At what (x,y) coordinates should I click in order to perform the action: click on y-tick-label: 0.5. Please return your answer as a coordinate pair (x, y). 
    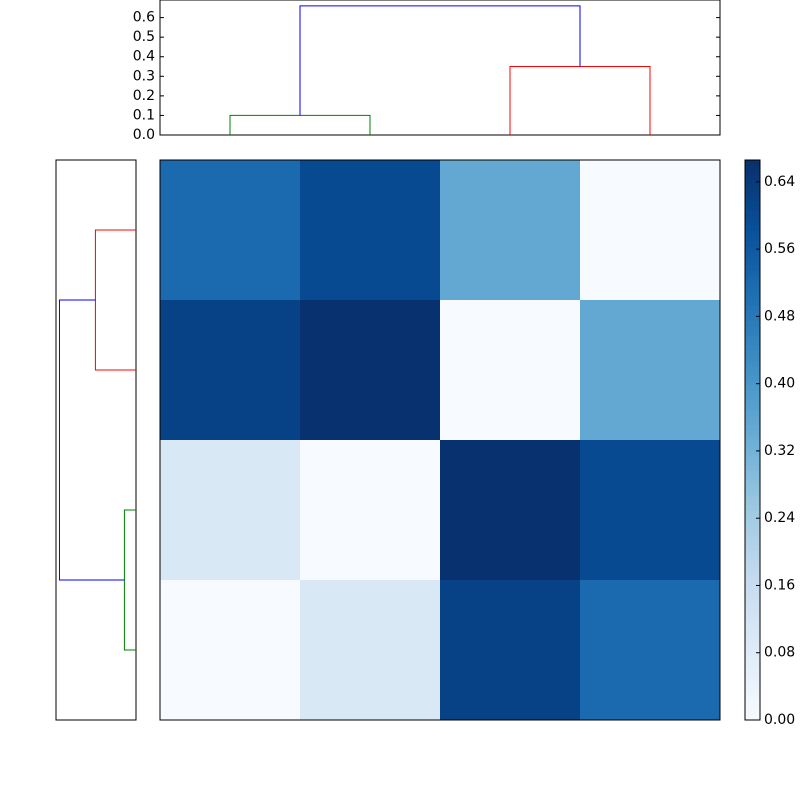
    Looking at the image, I should click on (144, 37).